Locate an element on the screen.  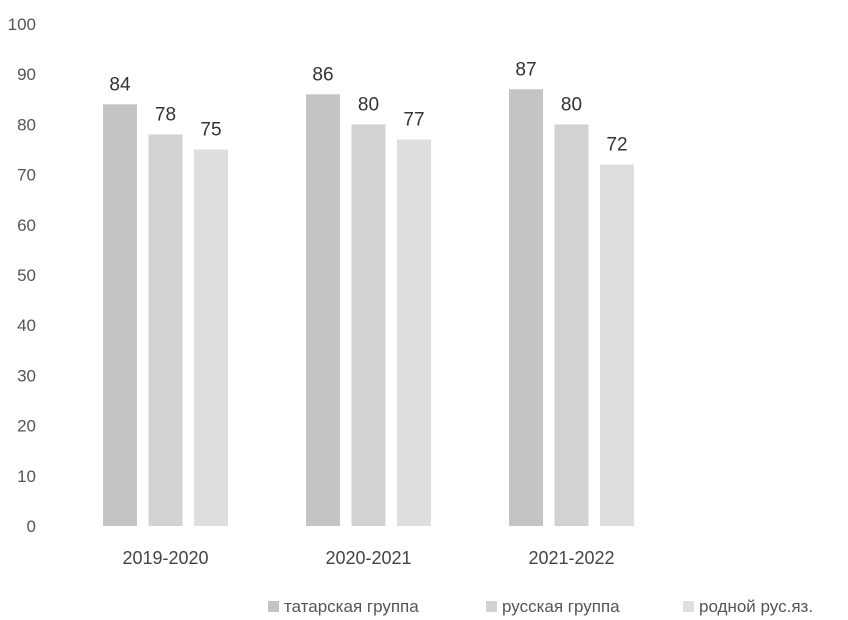
y-tick-label: 20 is located at coordinates (26, 426).